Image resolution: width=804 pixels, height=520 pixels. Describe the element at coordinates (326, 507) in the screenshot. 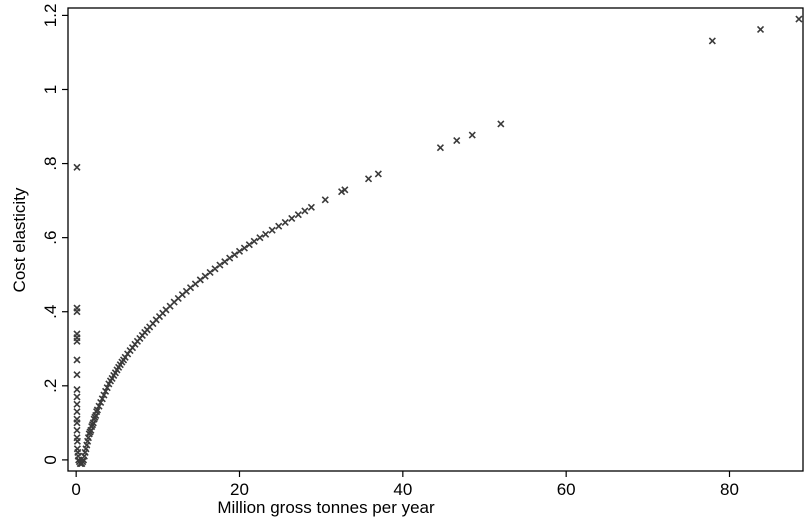

I see `x-axis-label: Million gross tonnes per year` at that location.